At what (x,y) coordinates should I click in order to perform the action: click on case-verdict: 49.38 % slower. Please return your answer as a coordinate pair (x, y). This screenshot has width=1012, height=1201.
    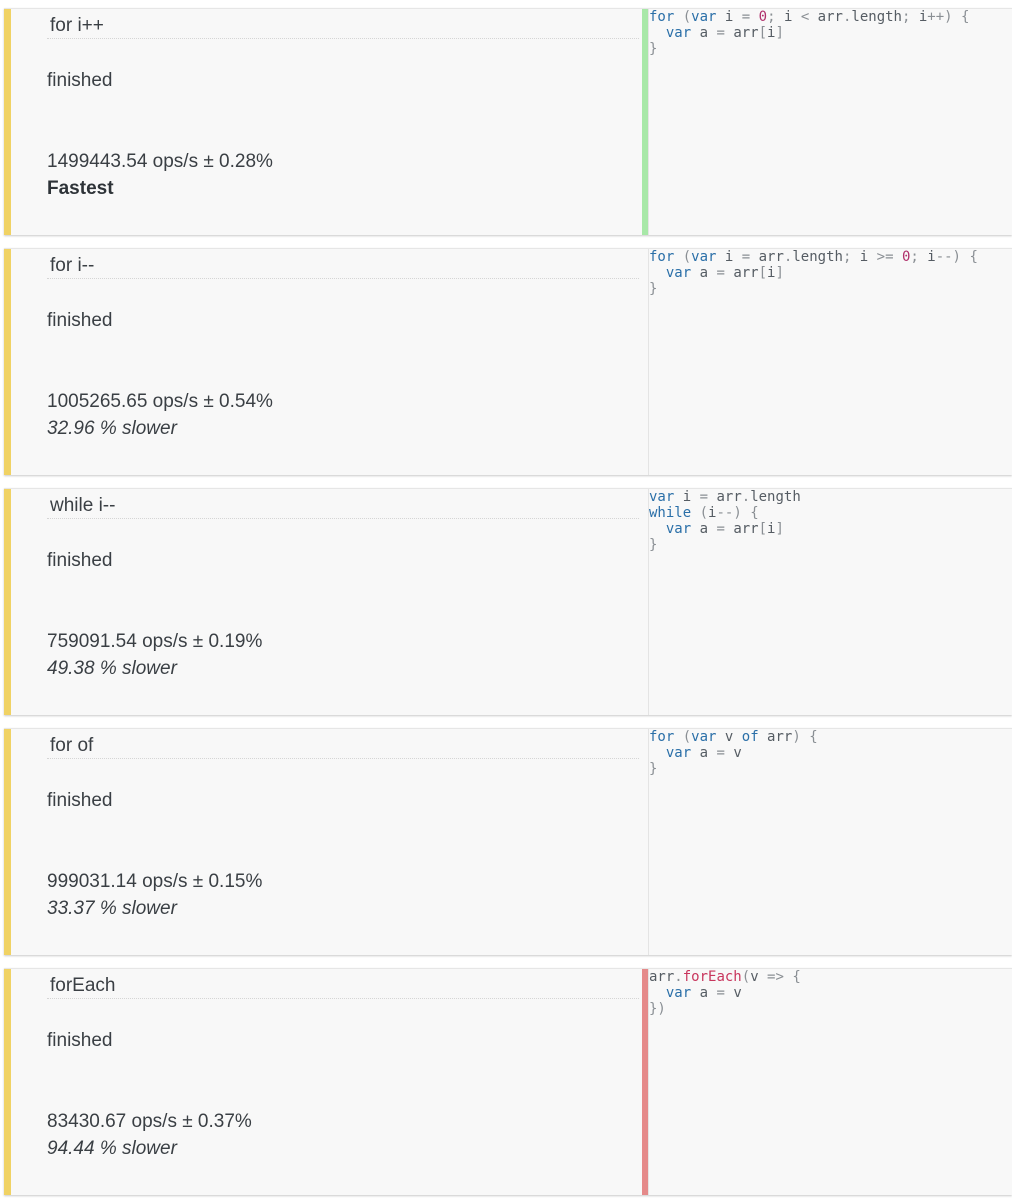
    Looking at the image, I should click on (112, 668).